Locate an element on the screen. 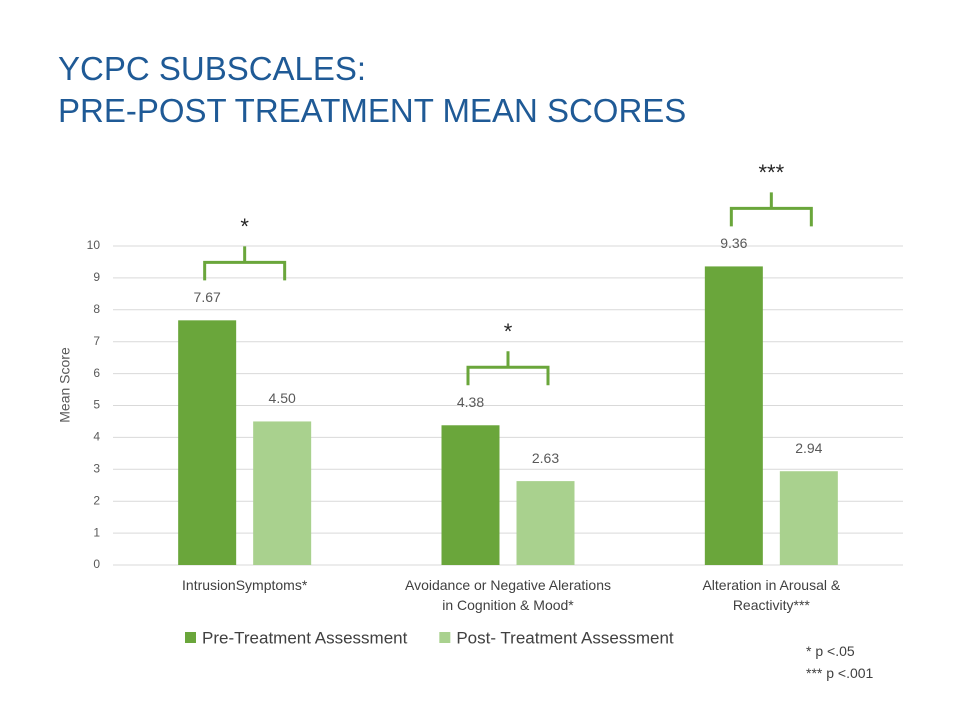 The image size is (960, 720). y-tick-label: 3 is located at coordinates (96, 468).